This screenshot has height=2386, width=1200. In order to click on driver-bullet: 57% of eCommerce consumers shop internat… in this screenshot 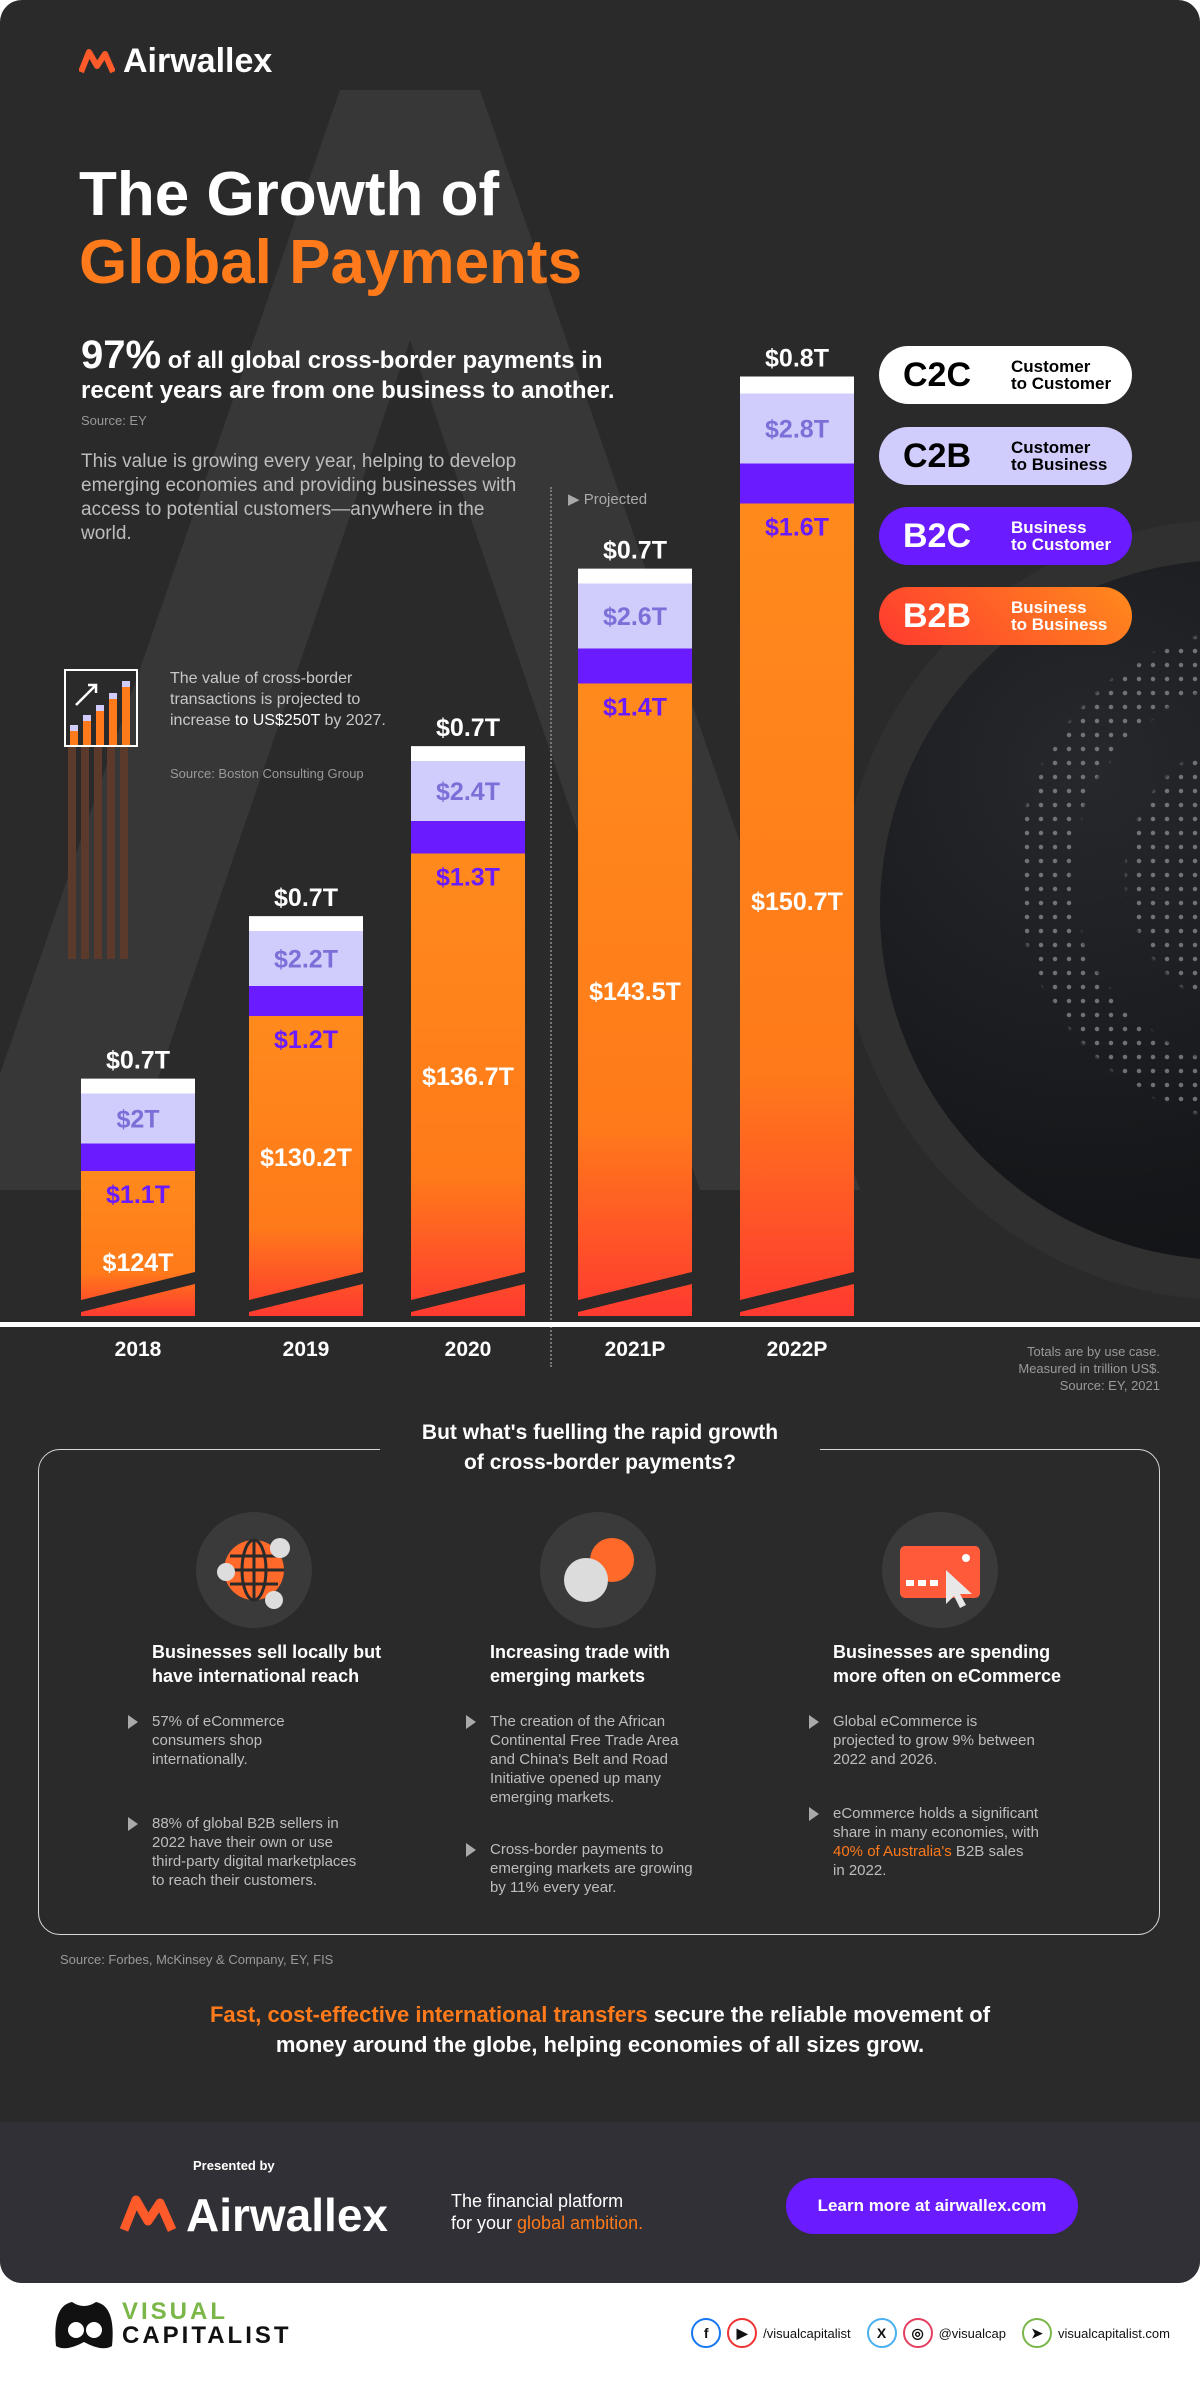, I will do `click(243, 1740)`.